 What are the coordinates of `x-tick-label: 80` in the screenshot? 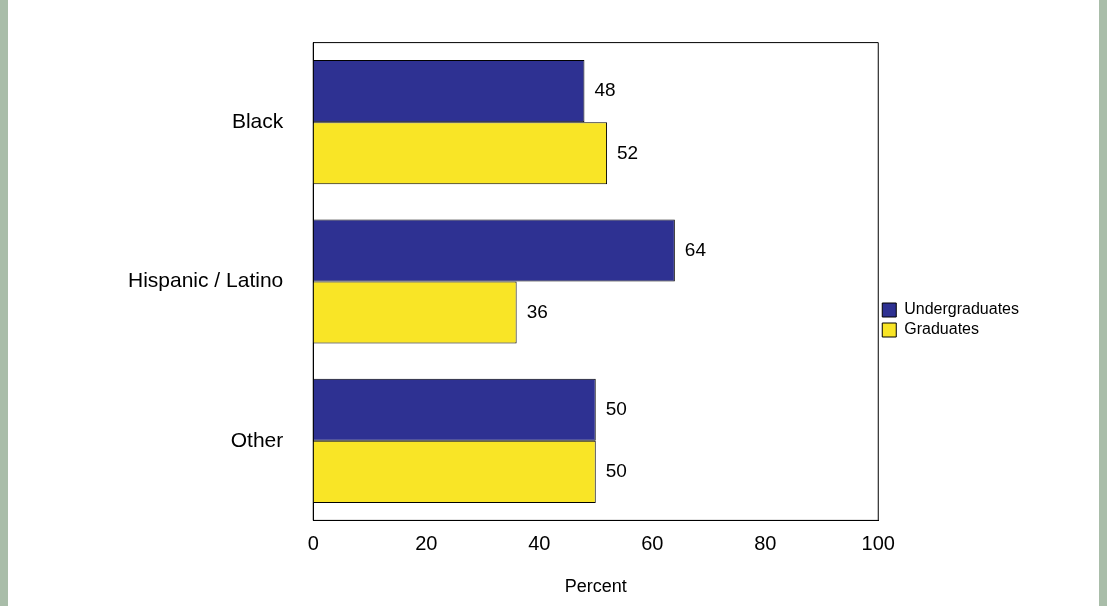 It's located at (765, 542).